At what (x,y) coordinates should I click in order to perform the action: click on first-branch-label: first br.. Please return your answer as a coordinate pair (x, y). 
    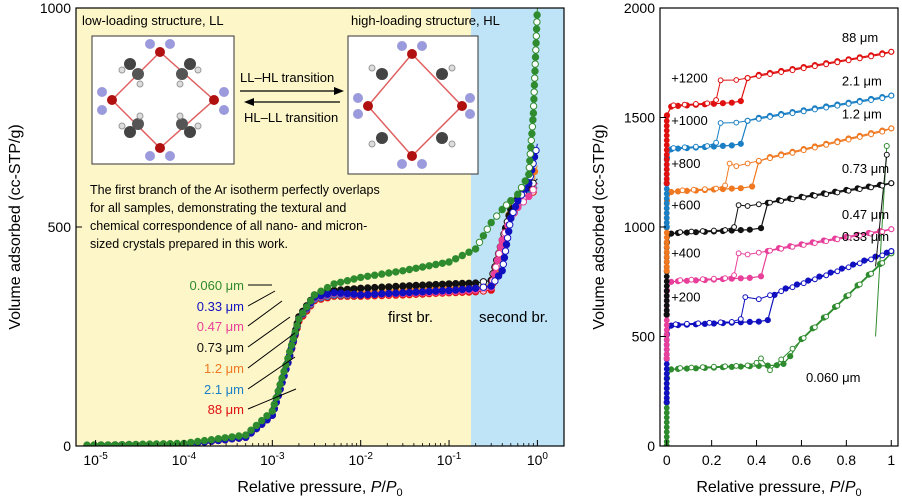
    Looking at the image, I should click on (410, 317).